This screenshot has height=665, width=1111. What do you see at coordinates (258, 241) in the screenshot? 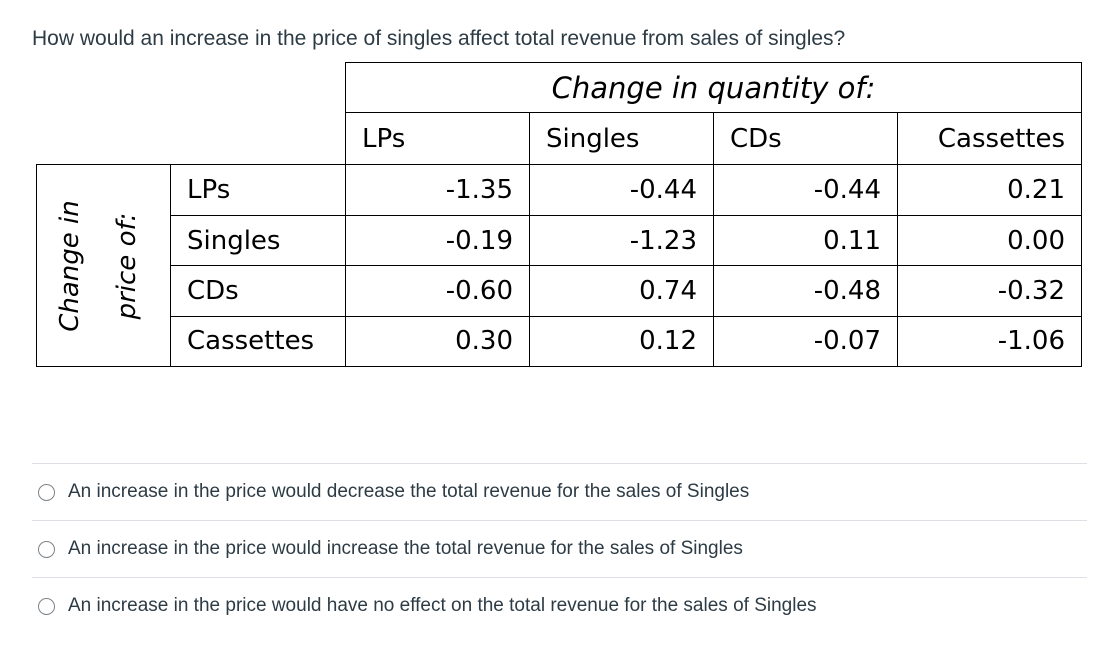
I see `row-label-singles: Singles` at bounding box center [258, 241].